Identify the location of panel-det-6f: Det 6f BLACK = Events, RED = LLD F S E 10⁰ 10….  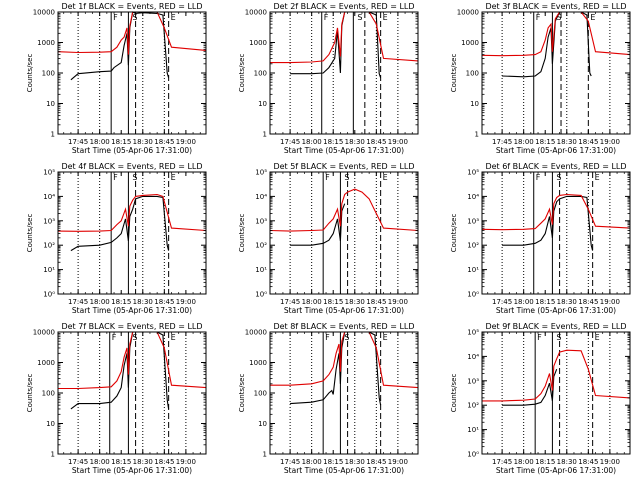
(540, 238).